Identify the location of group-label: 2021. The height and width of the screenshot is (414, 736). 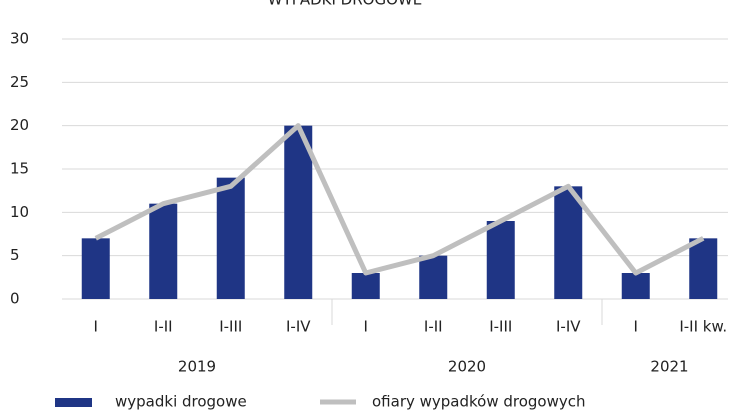
(669, 367).